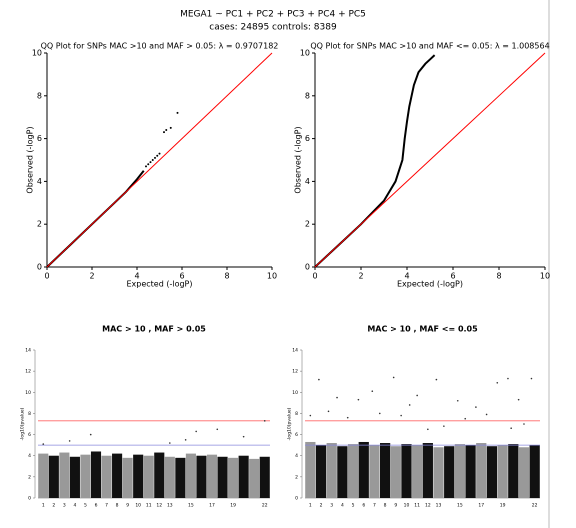  Describe the element at coordinates (29, 435) in the screenshot. I see `y-tick-label: 6` at that location.